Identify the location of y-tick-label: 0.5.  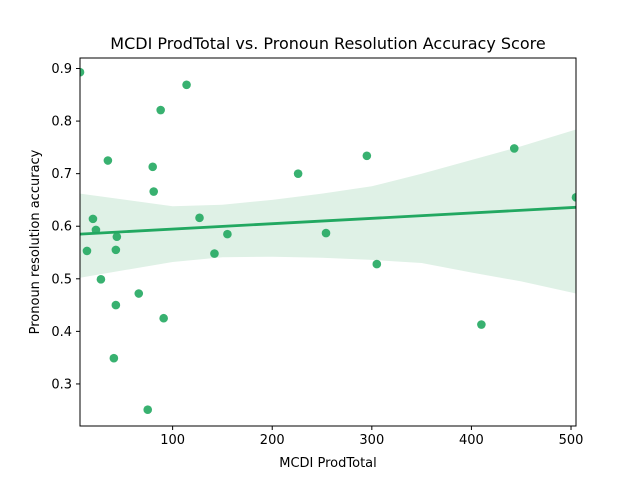
(61, 279).